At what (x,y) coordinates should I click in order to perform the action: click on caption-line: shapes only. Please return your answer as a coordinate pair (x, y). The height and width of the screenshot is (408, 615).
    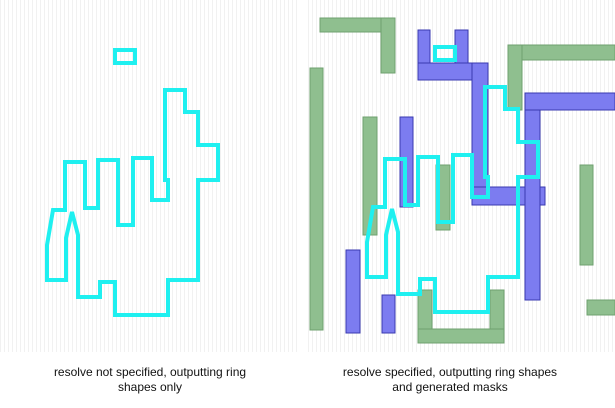
    Looking at the image, I should click on (150, 387).